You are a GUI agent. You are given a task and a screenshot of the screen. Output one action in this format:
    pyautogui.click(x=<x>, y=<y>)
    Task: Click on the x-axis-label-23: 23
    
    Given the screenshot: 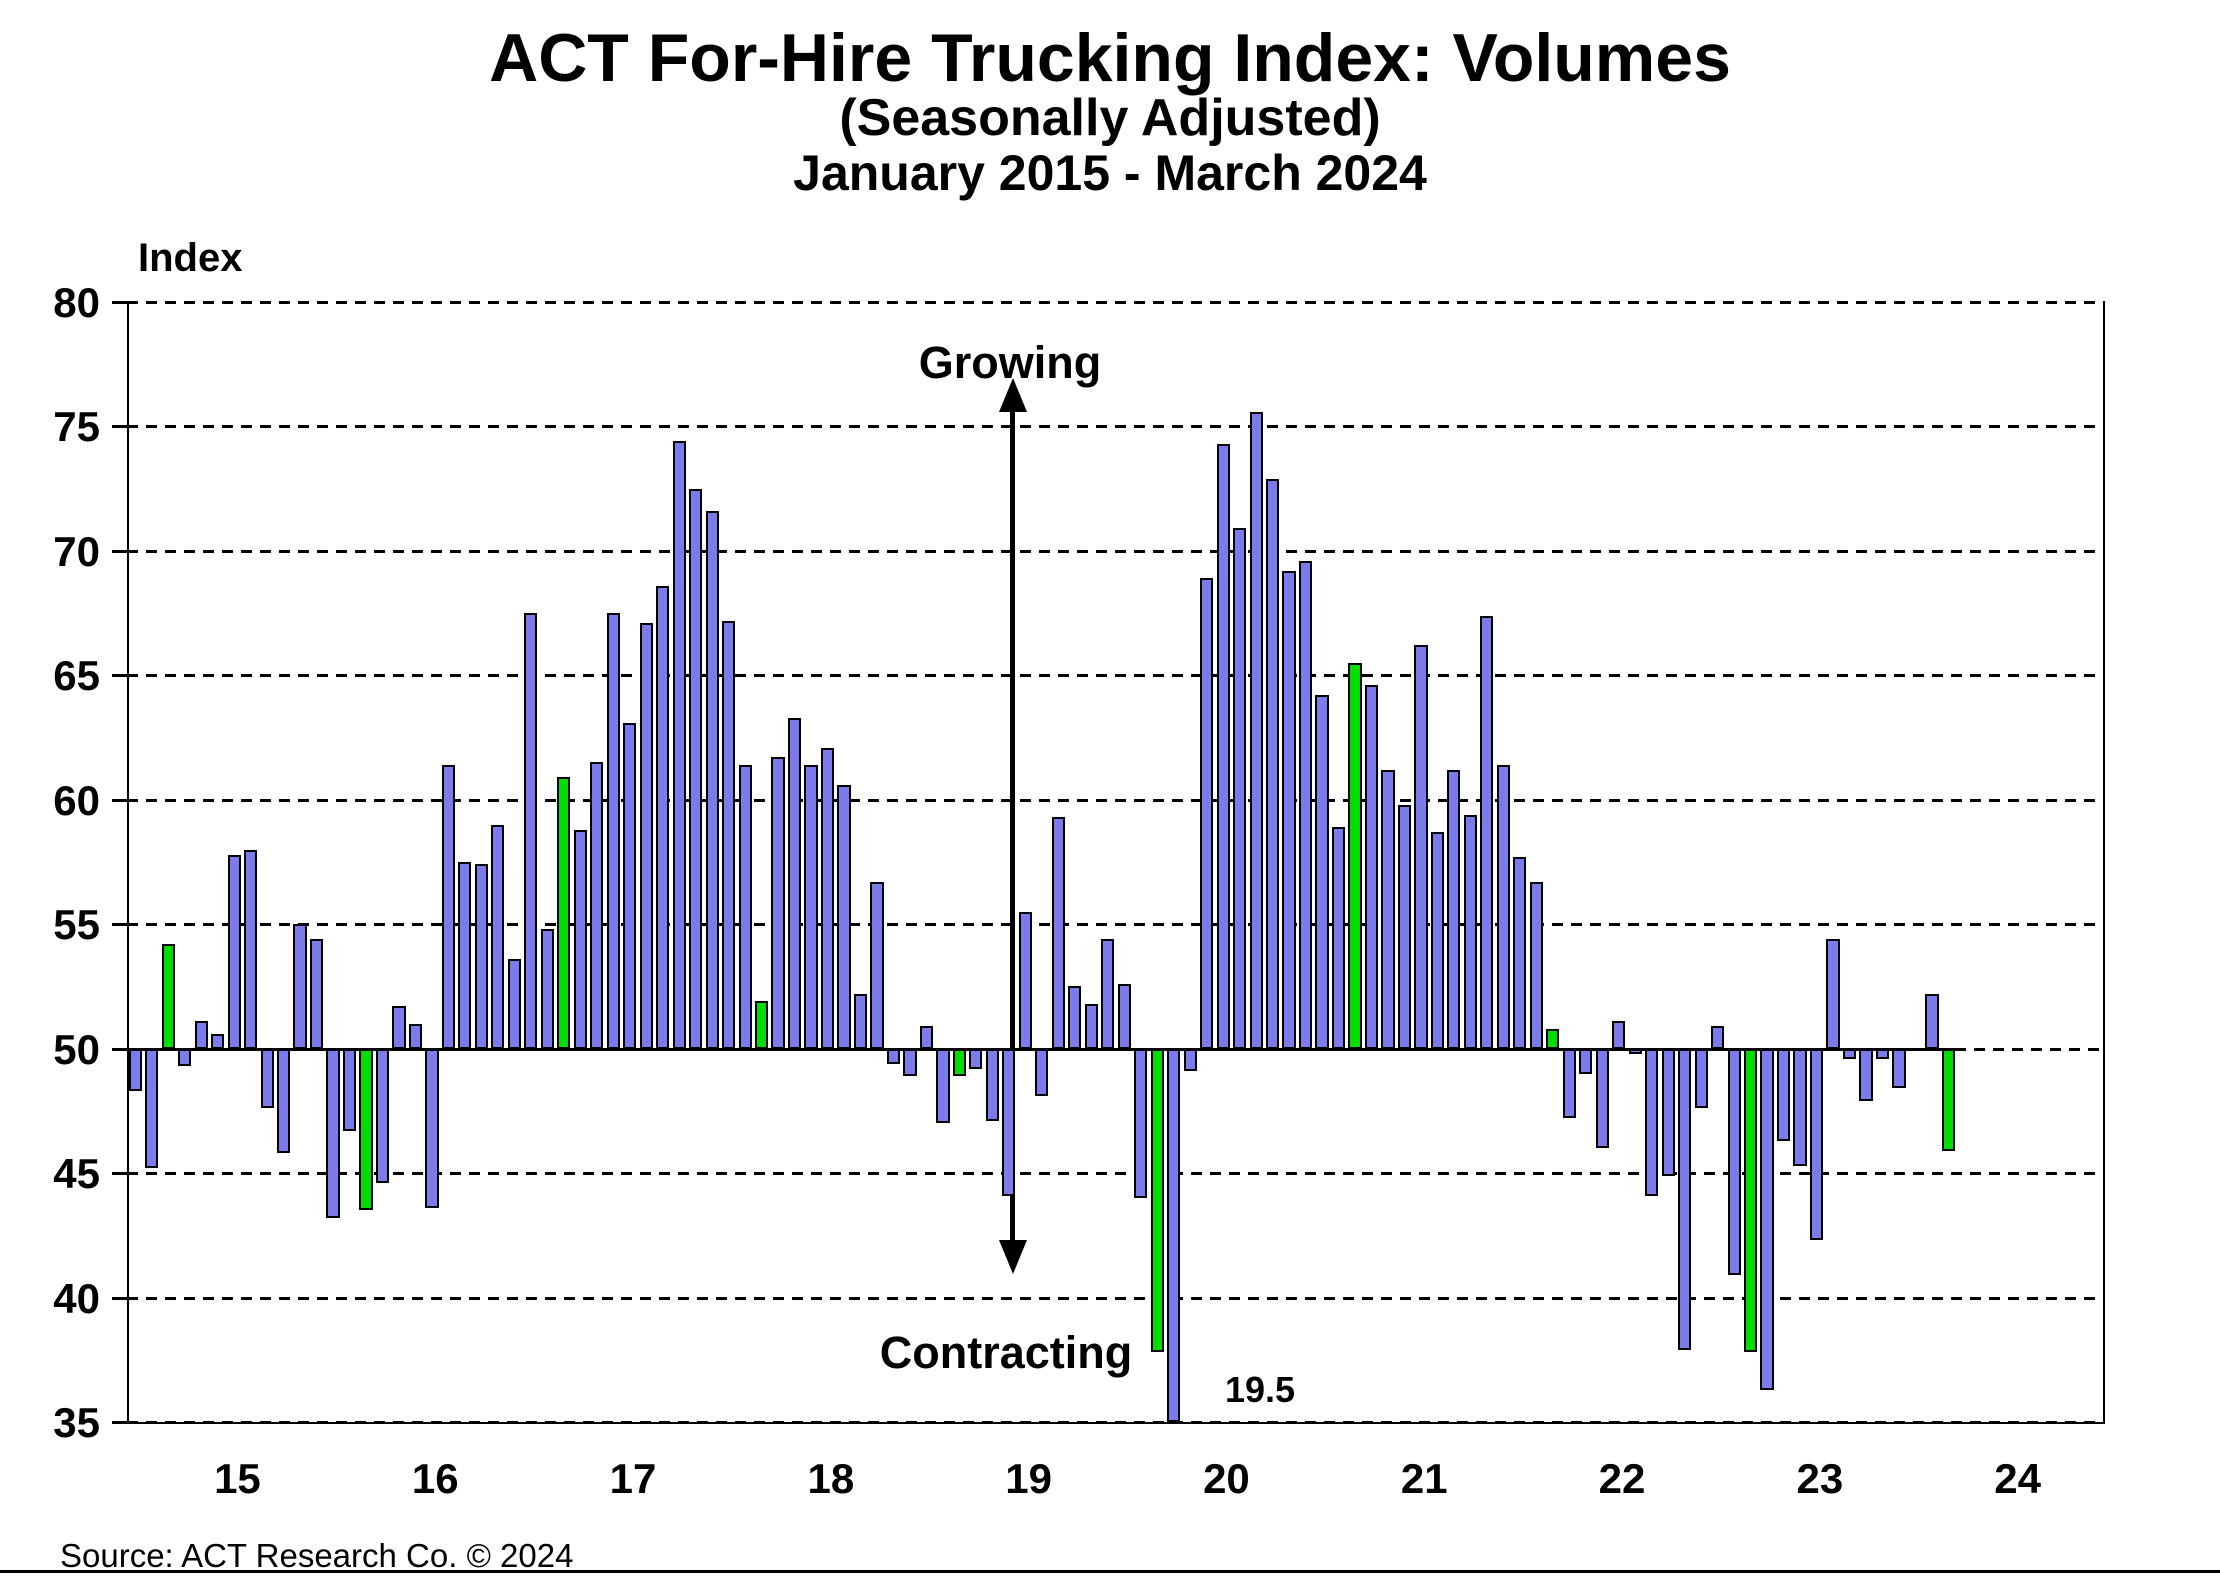 What is the action you would take?
    pyautogui.click(x=1820, y=1478)
    